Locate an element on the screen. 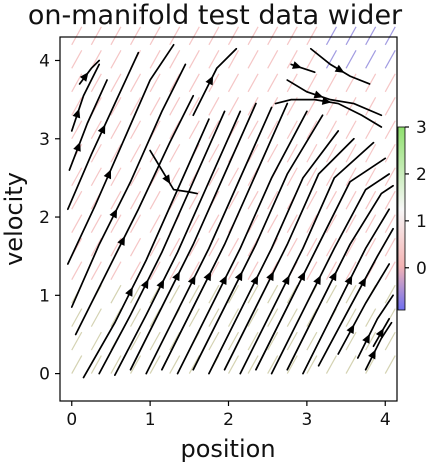 The height and width of the screenshot is (467, 432). colorbar-ticks: 0 1 2 3 is located at coordinates (416, 198).